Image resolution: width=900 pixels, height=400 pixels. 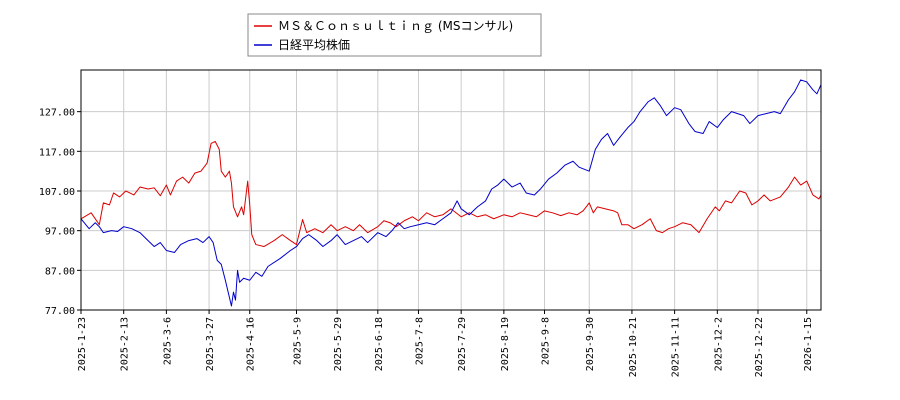 What do you see at coordinates (167, 341) in the screenshot?
I see `x-tick-label: 2025-3-6` at bounding box center [167, 341].